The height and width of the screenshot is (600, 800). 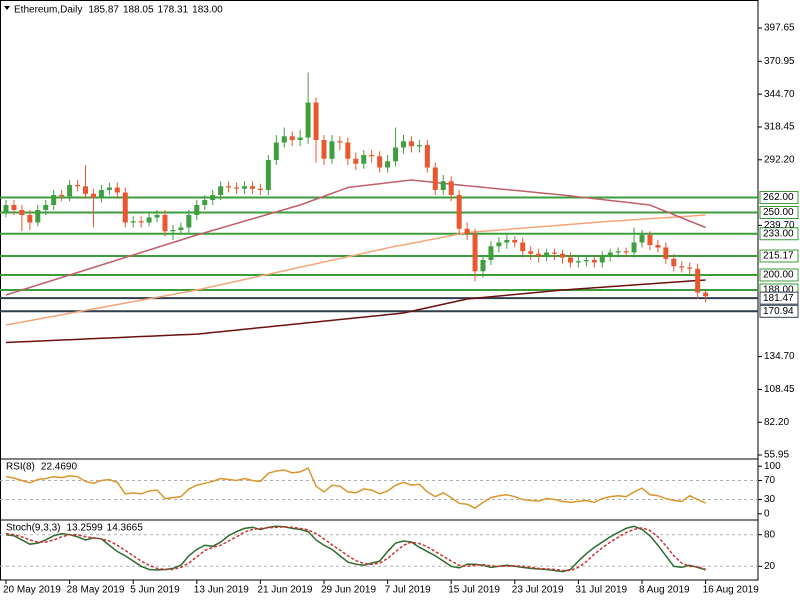 What do you see at coordinates (778, 197) in the screenshot?
I see `level-label: 262.00` at bounding box center [778, 197].